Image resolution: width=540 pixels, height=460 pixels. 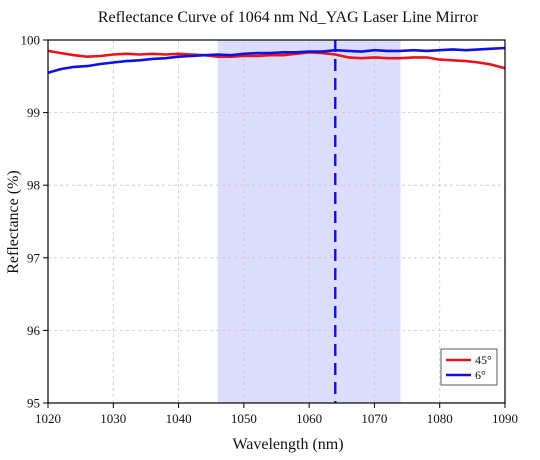 I want to click on x-tick-label: 1070, so click(x=374, y=418).